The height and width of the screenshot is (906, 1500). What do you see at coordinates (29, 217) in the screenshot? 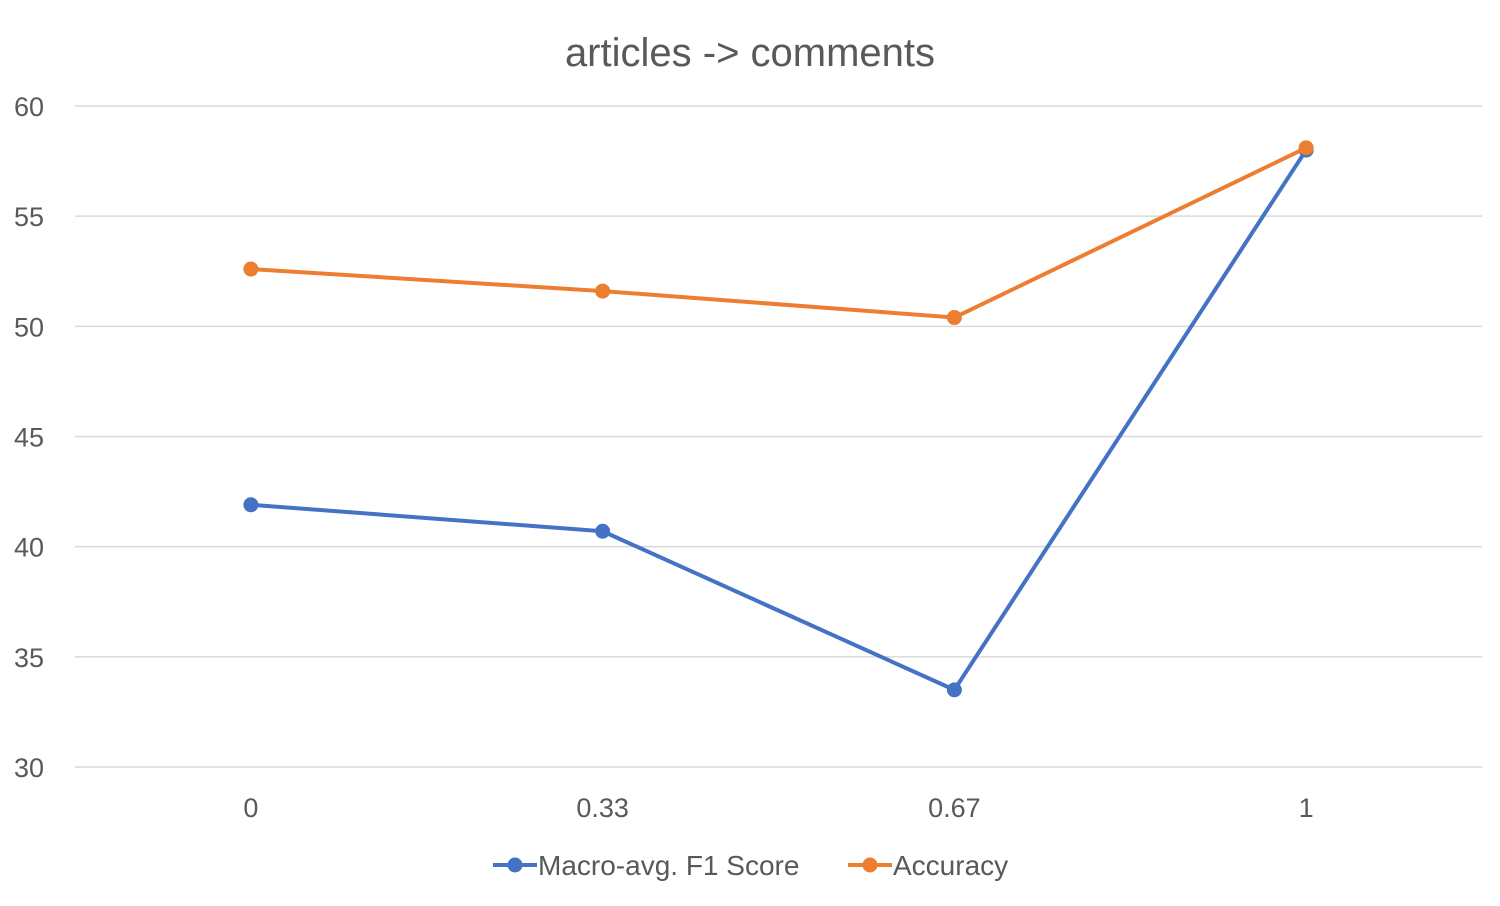
I see `y-tick-label: 55` at bounding box center [29, 217].